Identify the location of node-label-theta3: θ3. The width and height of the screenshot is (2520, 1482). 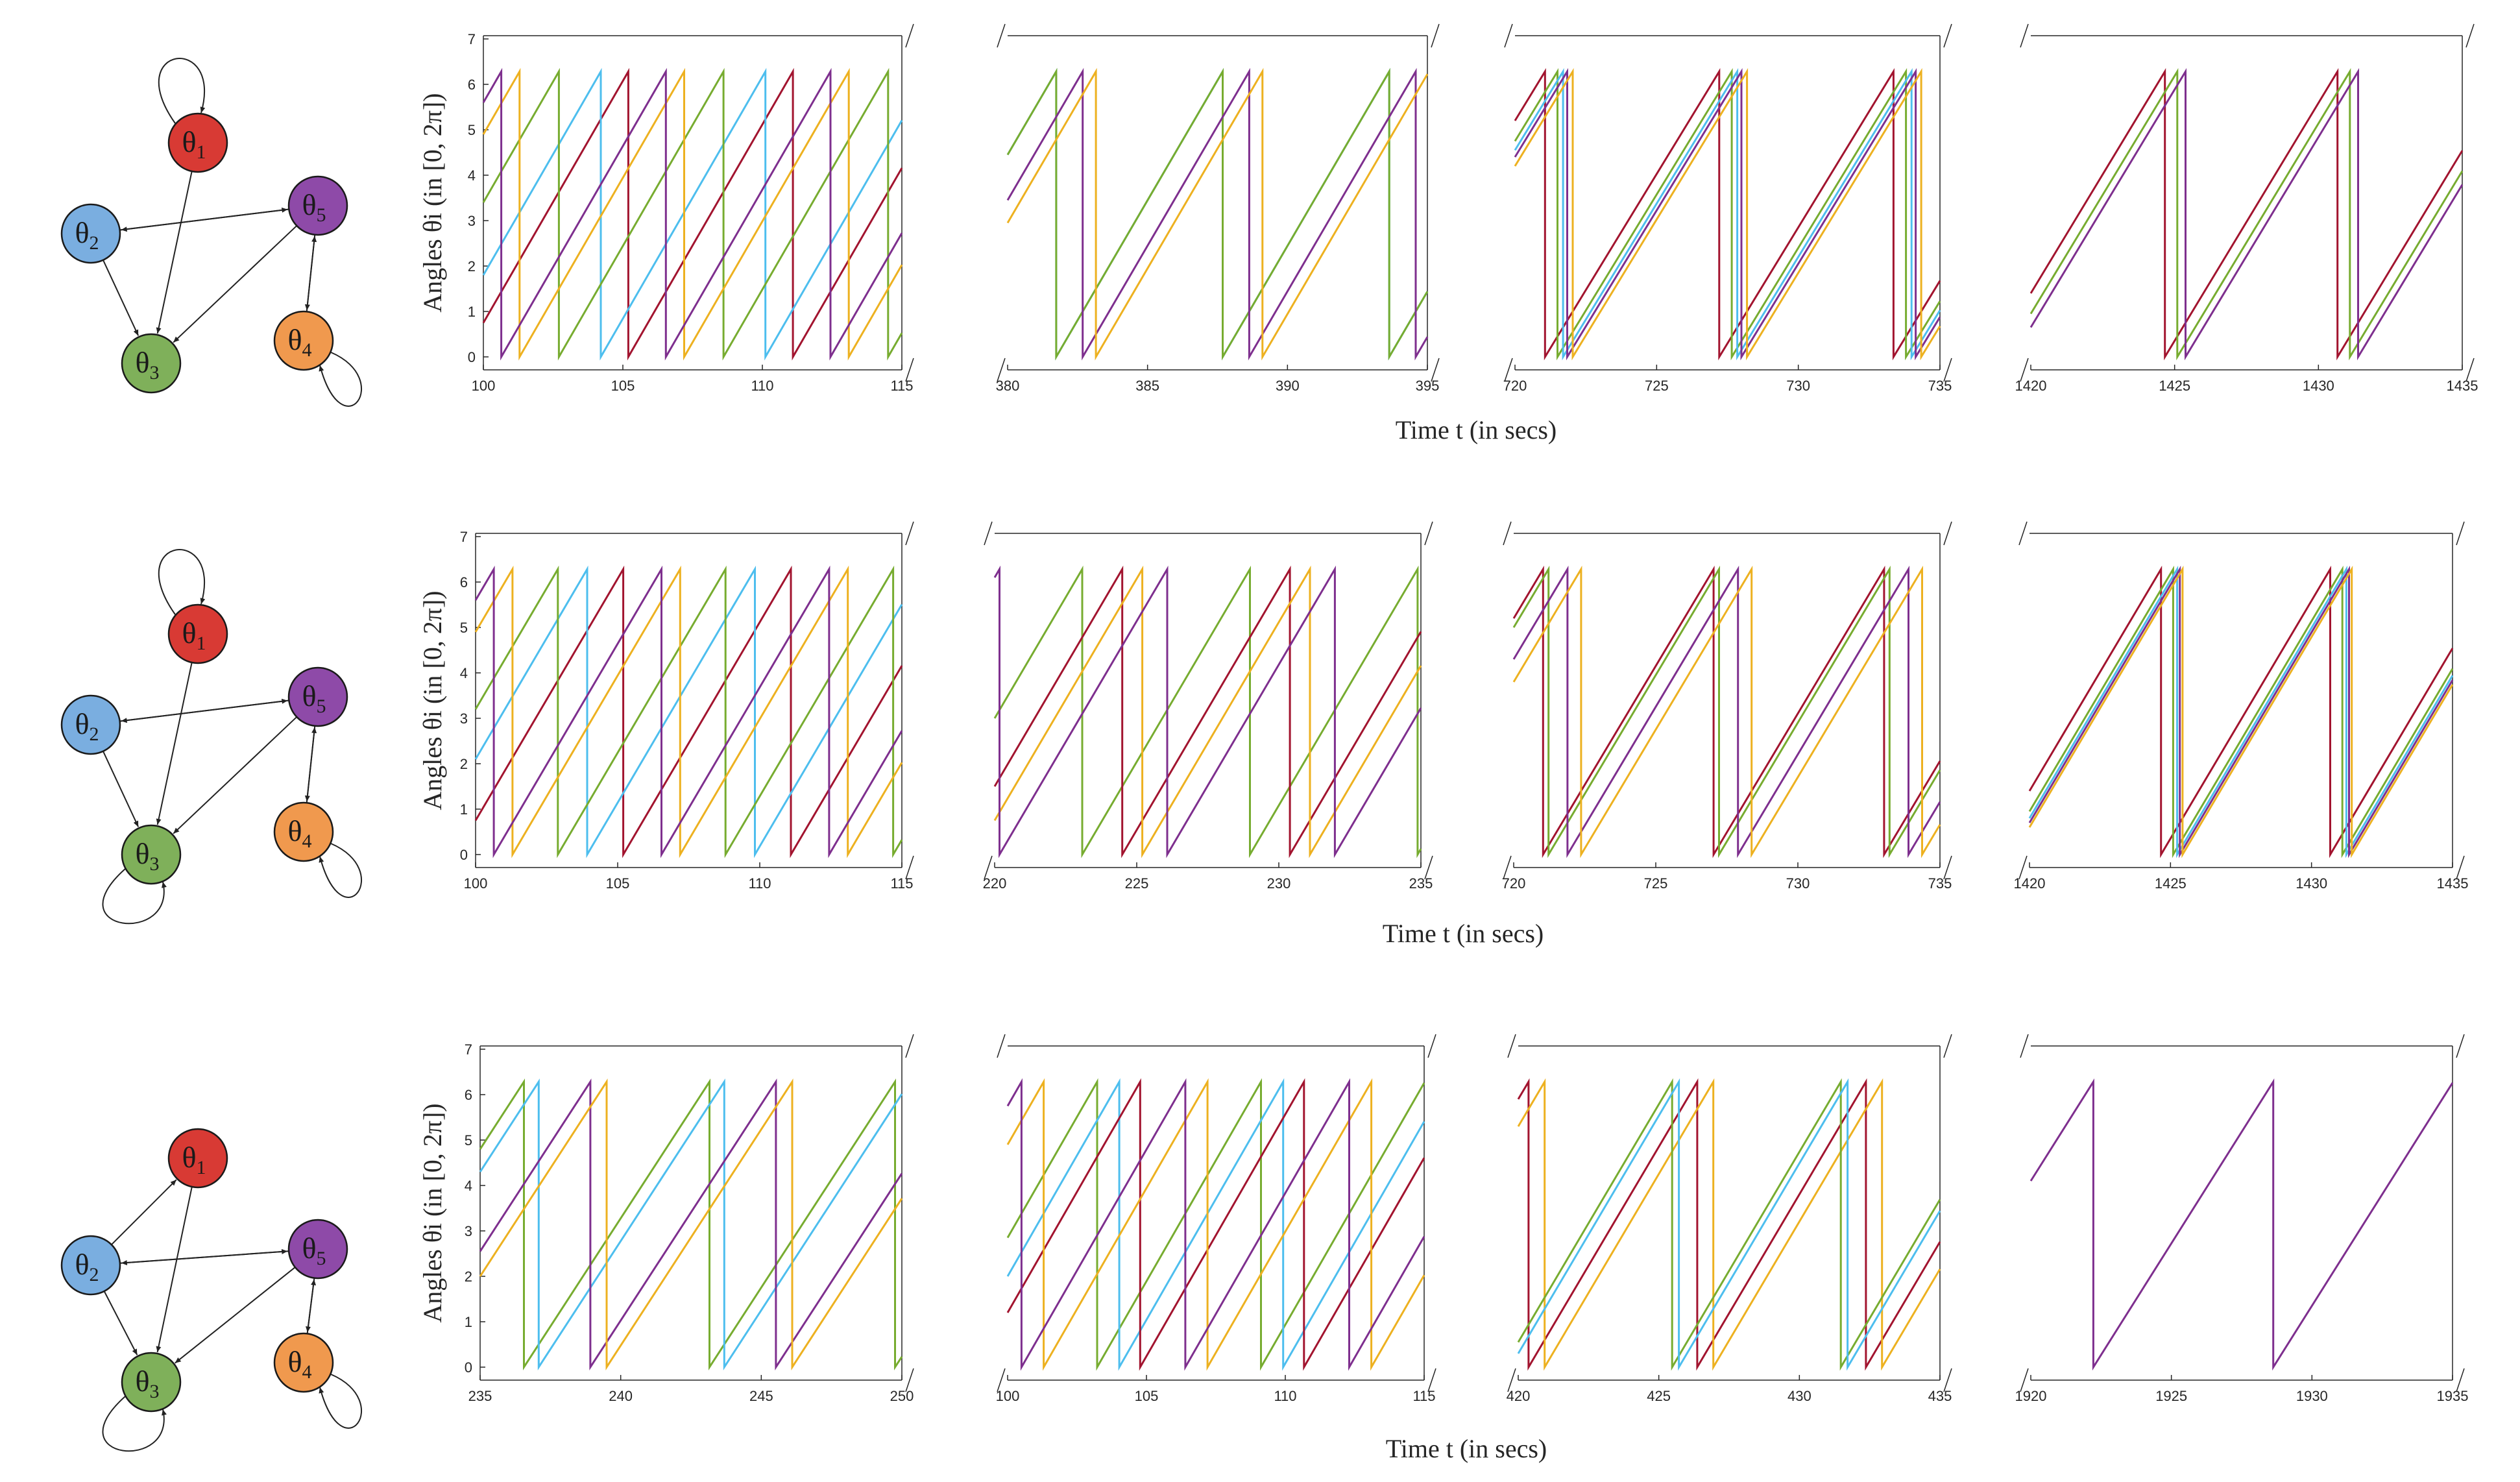
(147, 1384).